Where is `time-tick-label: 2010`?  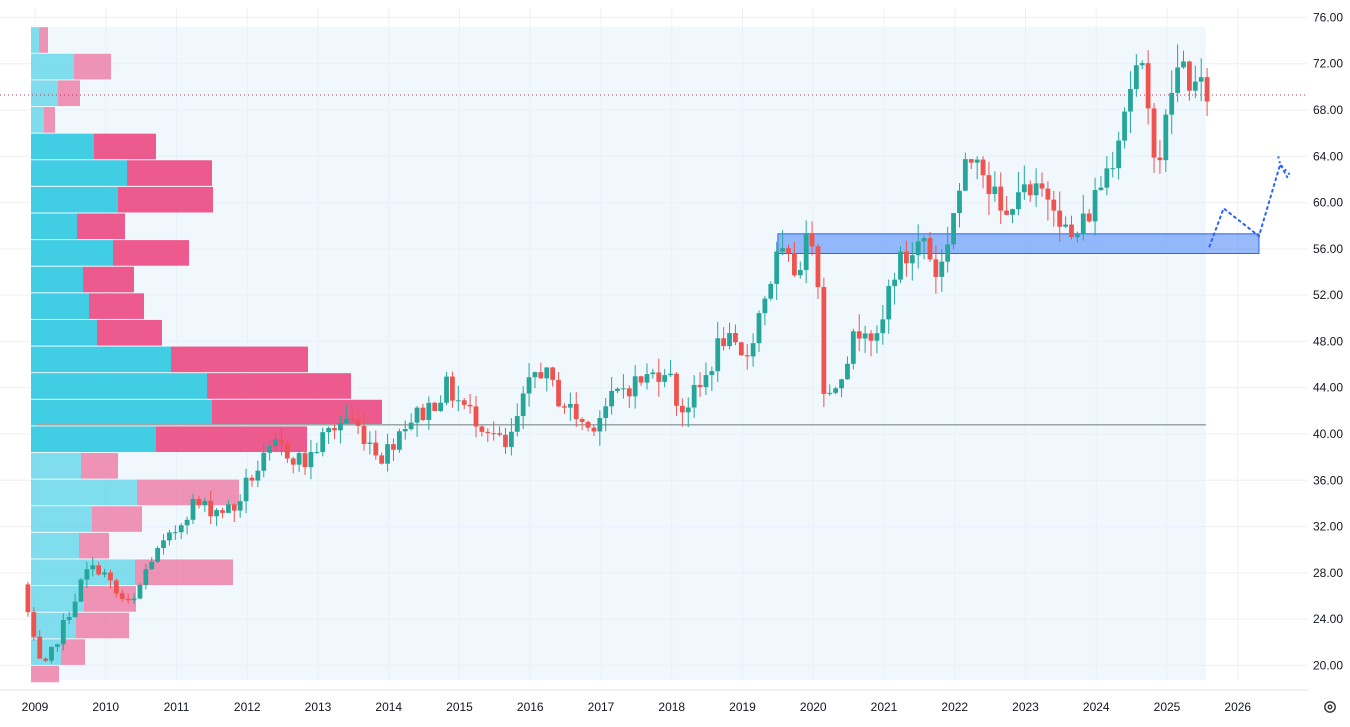
time-tick-label: 2010 is located at coordinates (105, 707).